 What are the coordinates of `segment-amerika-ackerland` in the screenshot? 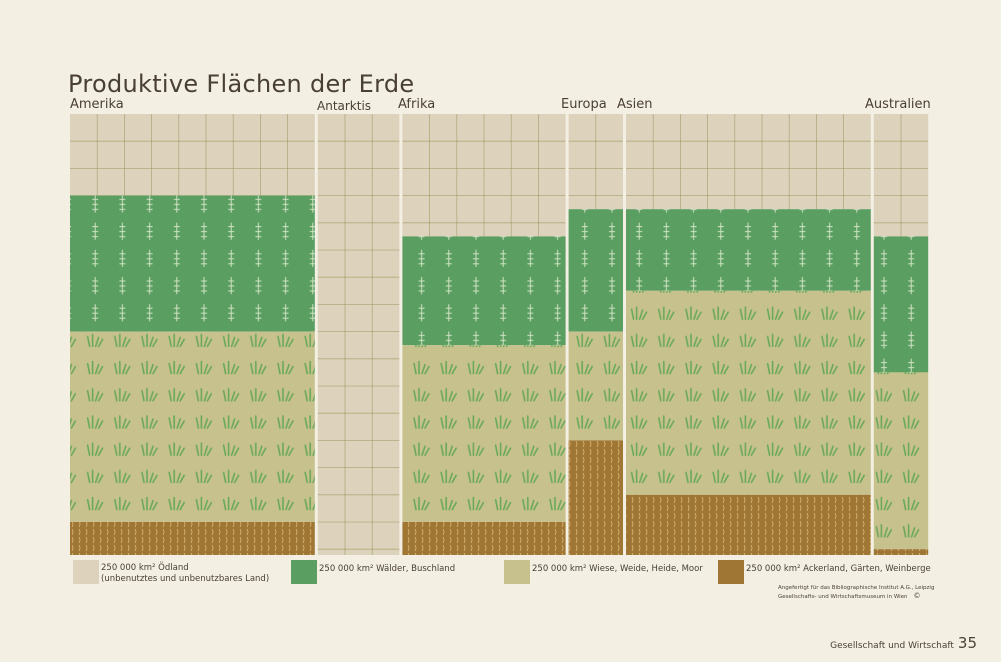 It's located at (192, 538).